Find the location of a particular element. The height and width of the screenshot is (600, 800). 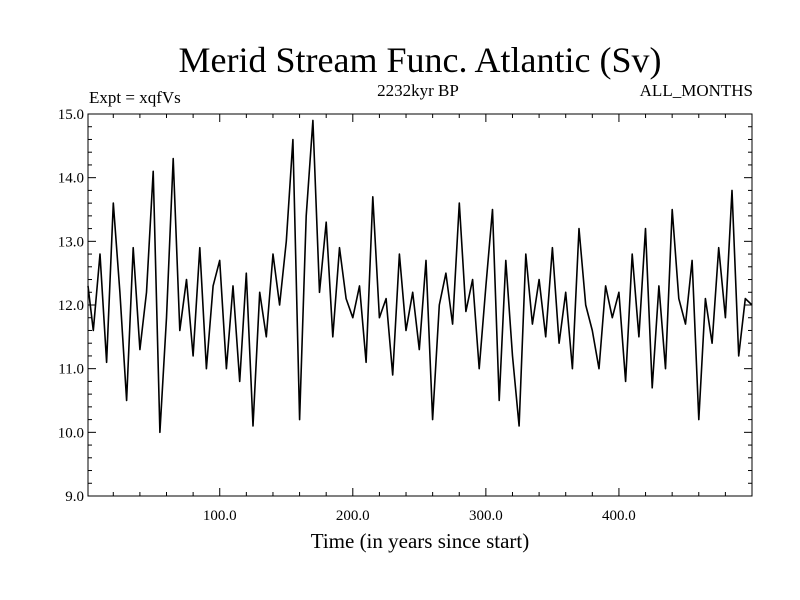

x-axis-label: Time (in years since start) is located at coordinates (420, 541).